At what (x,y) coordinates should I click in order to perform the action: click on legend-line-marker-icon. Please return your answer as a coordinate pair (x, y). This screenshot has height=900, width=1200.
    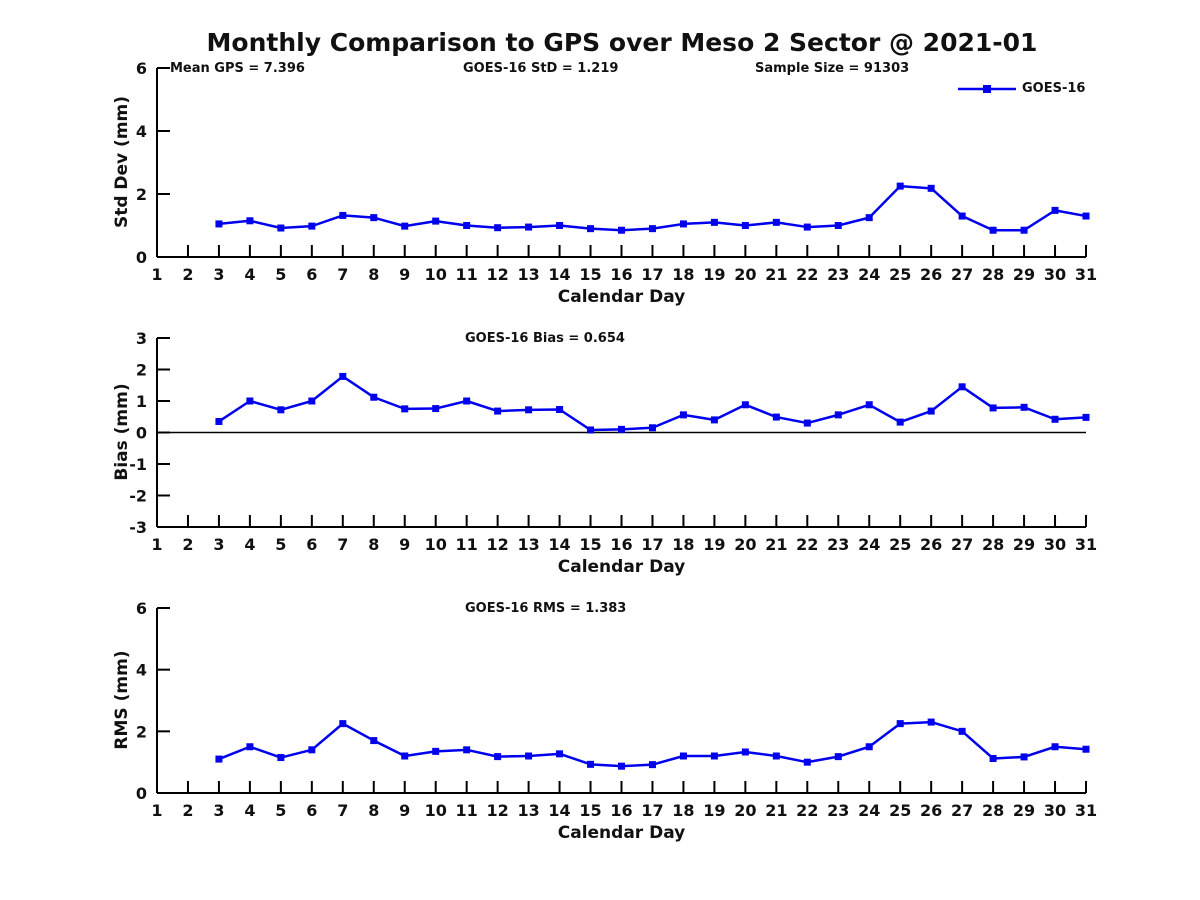
    Looking at the image, I should click on (987, 88).